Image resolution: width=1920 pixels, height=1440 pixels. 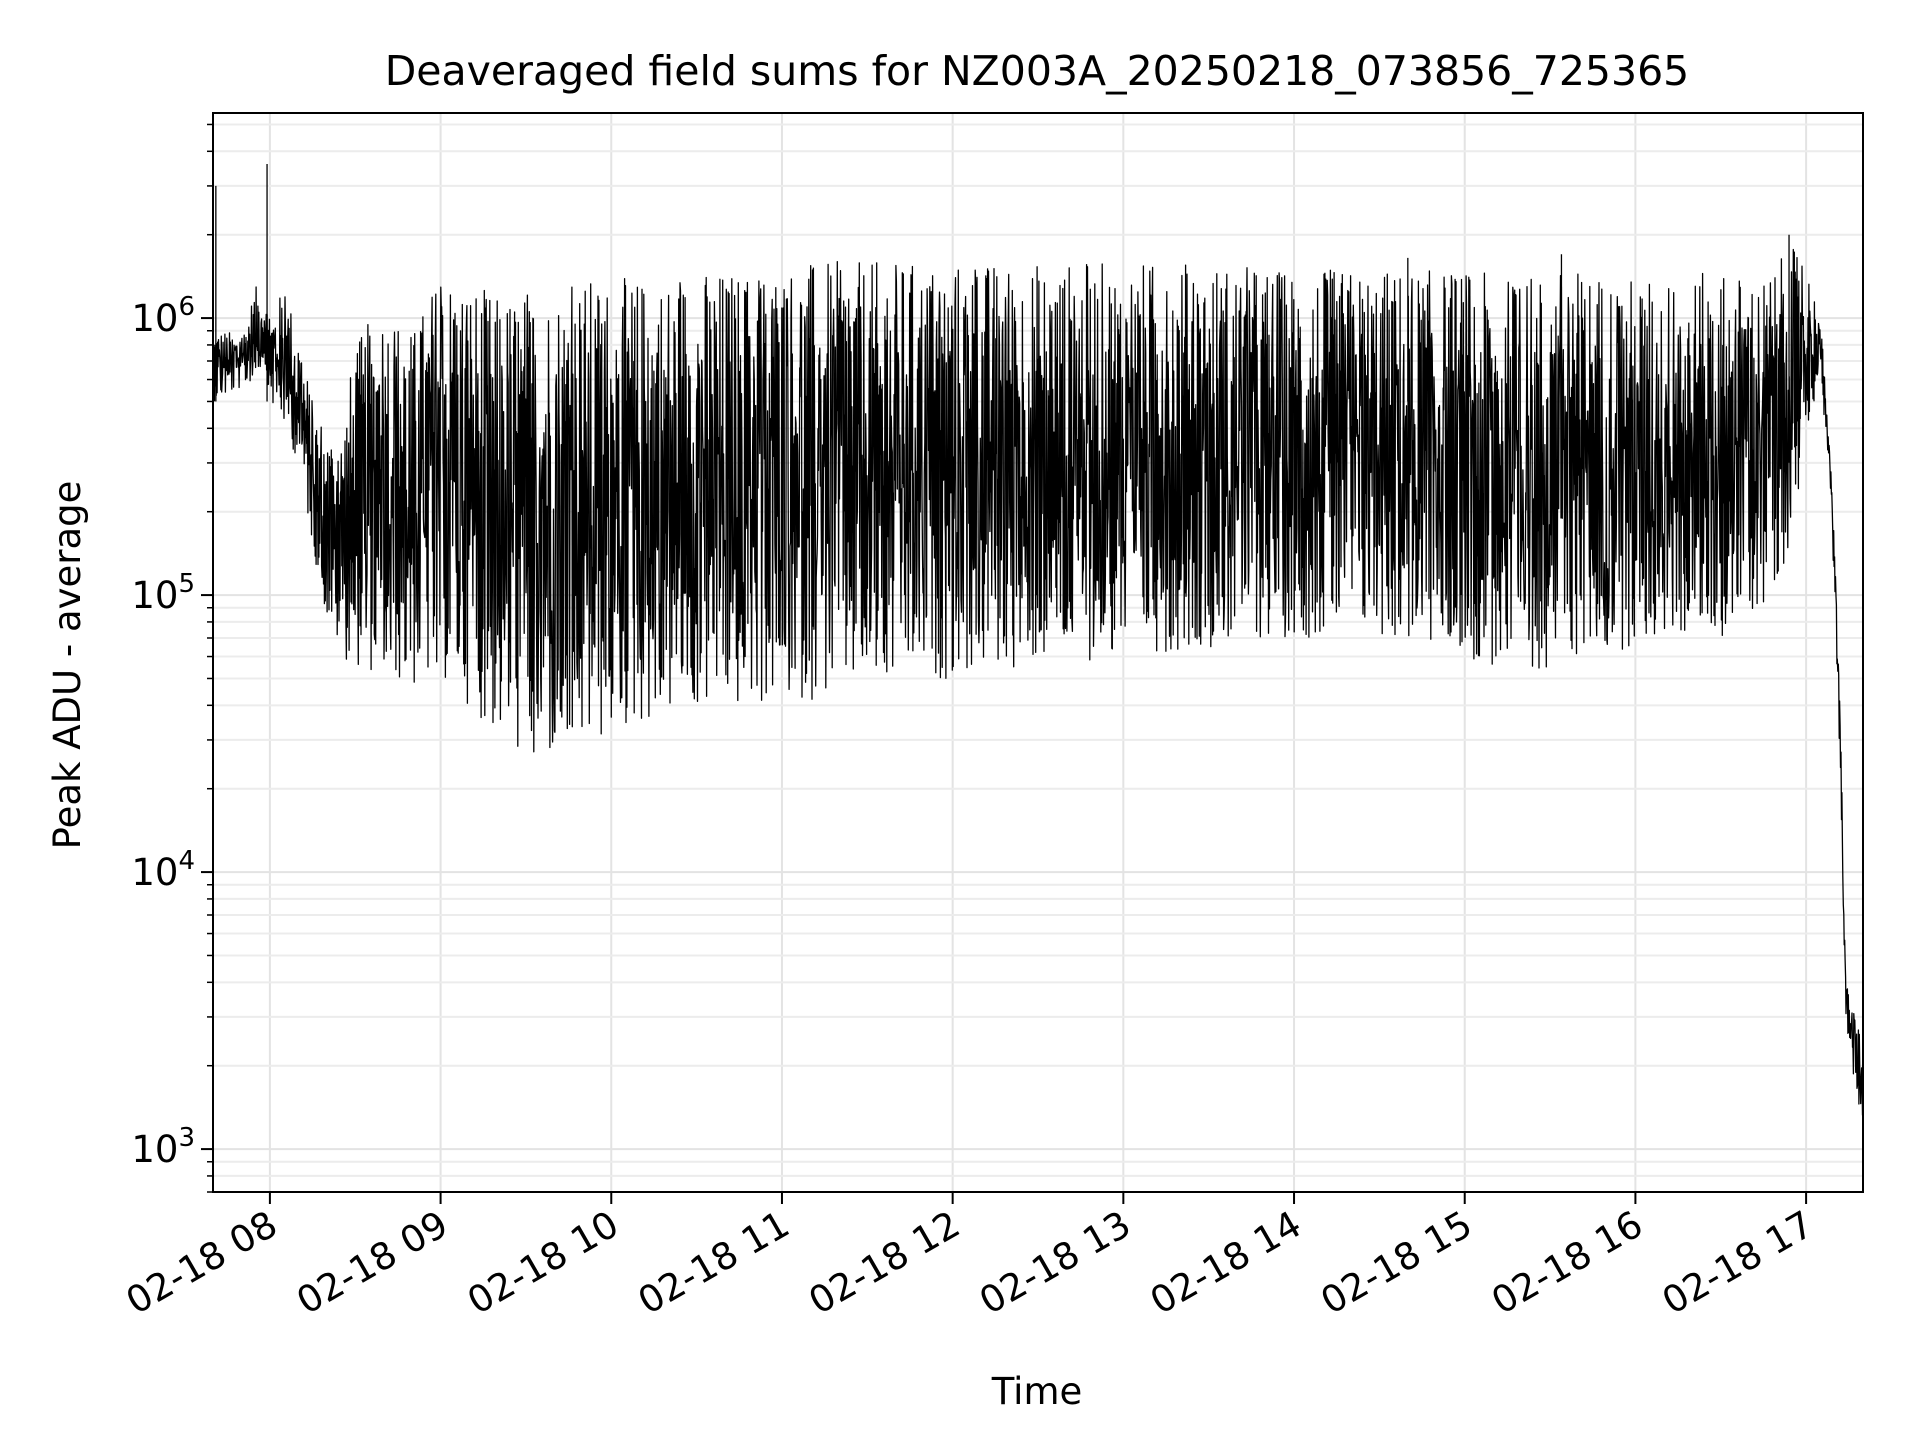 What do you see at coordinates (186, 861) in the screenshot?
I see `y-tick-exponent: 4` at bounding box center [186, 861].